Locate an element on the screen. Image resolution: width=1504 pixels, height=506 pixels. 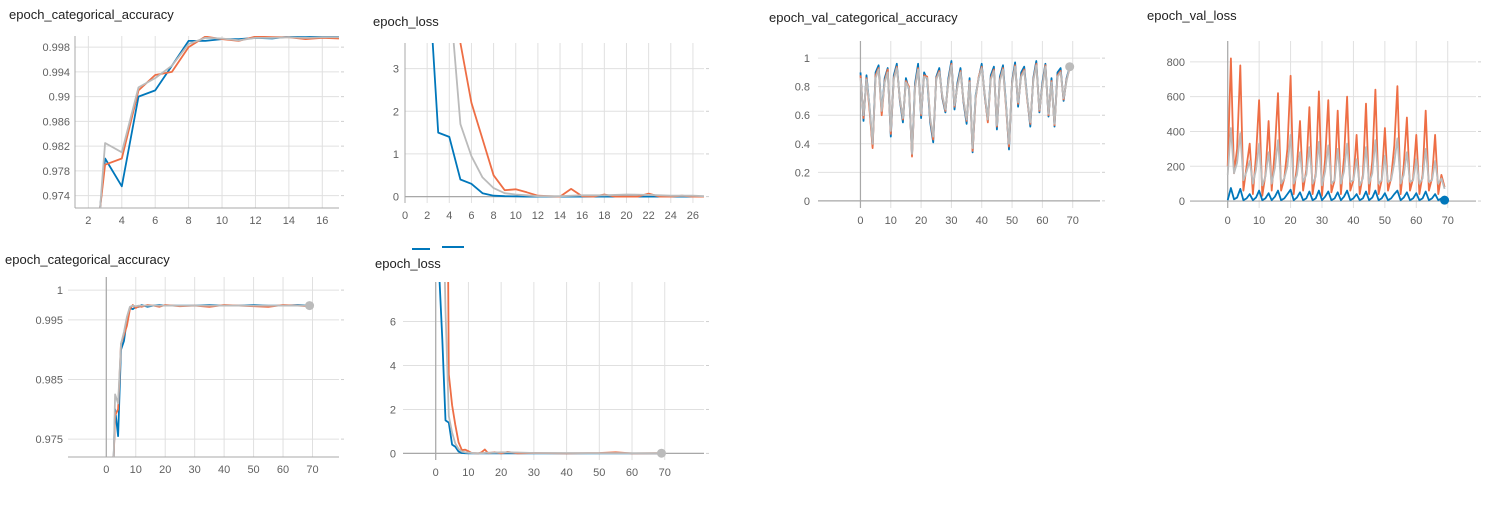
chart-plot: 0 10 20 30 40 50 60 70 0.975 0.985 0.995 1 is located at coordinates (172, 382).